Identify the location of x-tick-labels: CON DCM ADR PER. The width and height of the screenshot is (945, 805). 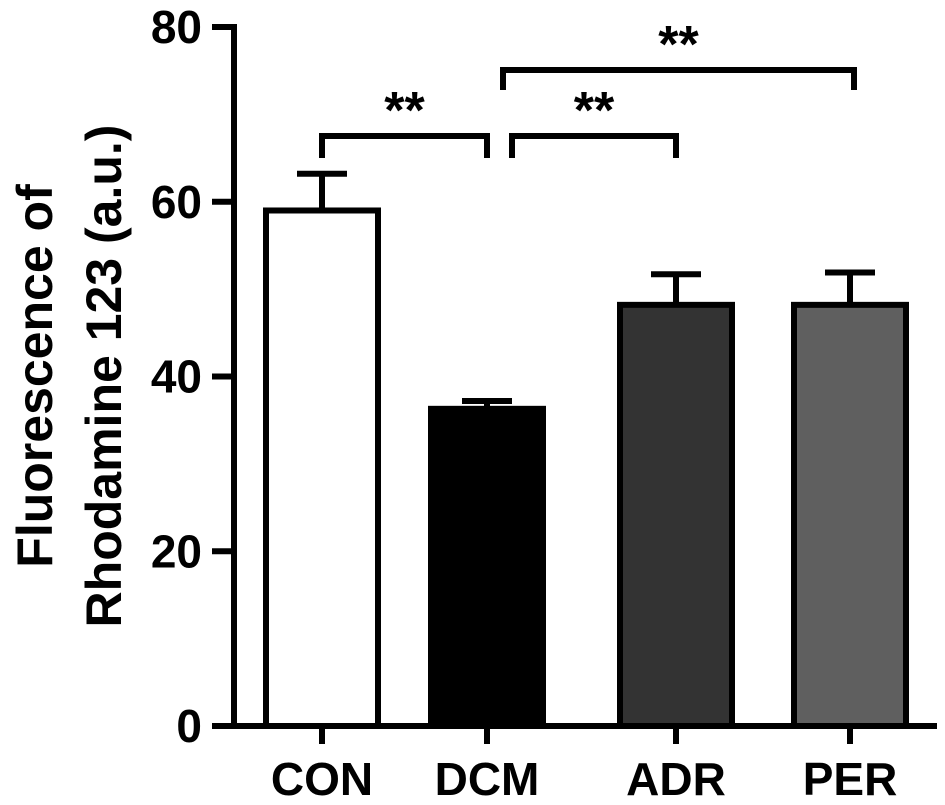
(584, 779).